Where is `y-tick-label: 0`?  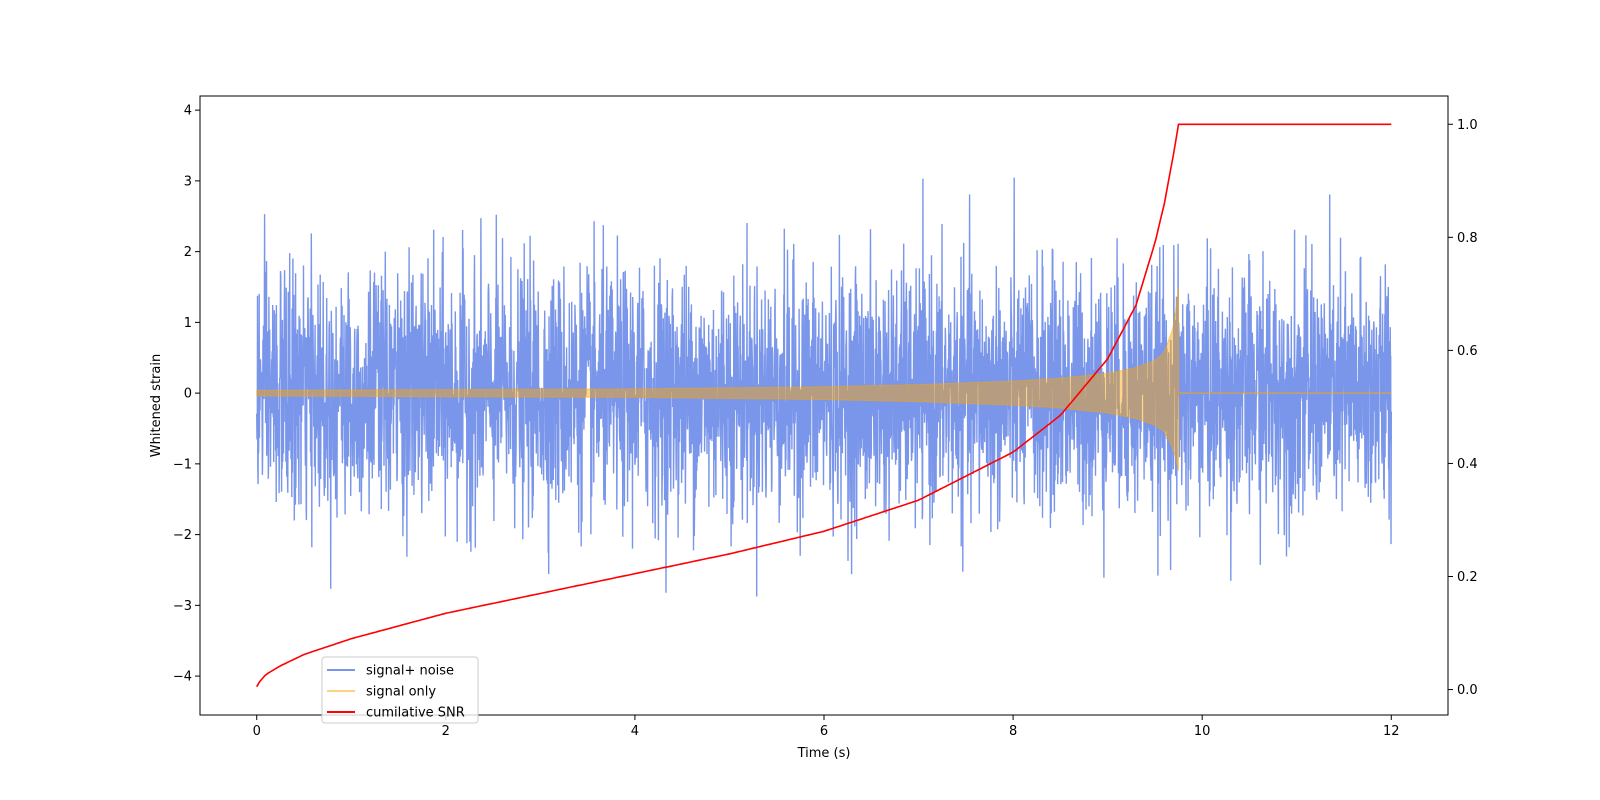
y-tick-label: 0 is located at coordinates (188, 394).